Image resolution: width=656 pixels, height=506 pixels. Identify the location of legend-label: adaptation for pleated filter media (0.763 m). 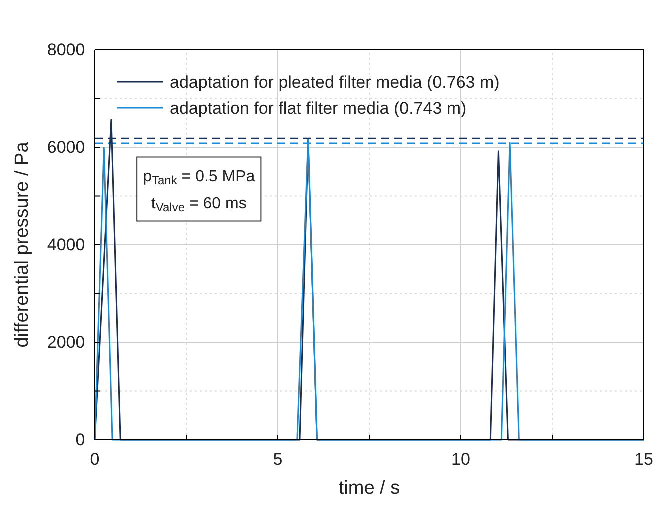
(335, 82).